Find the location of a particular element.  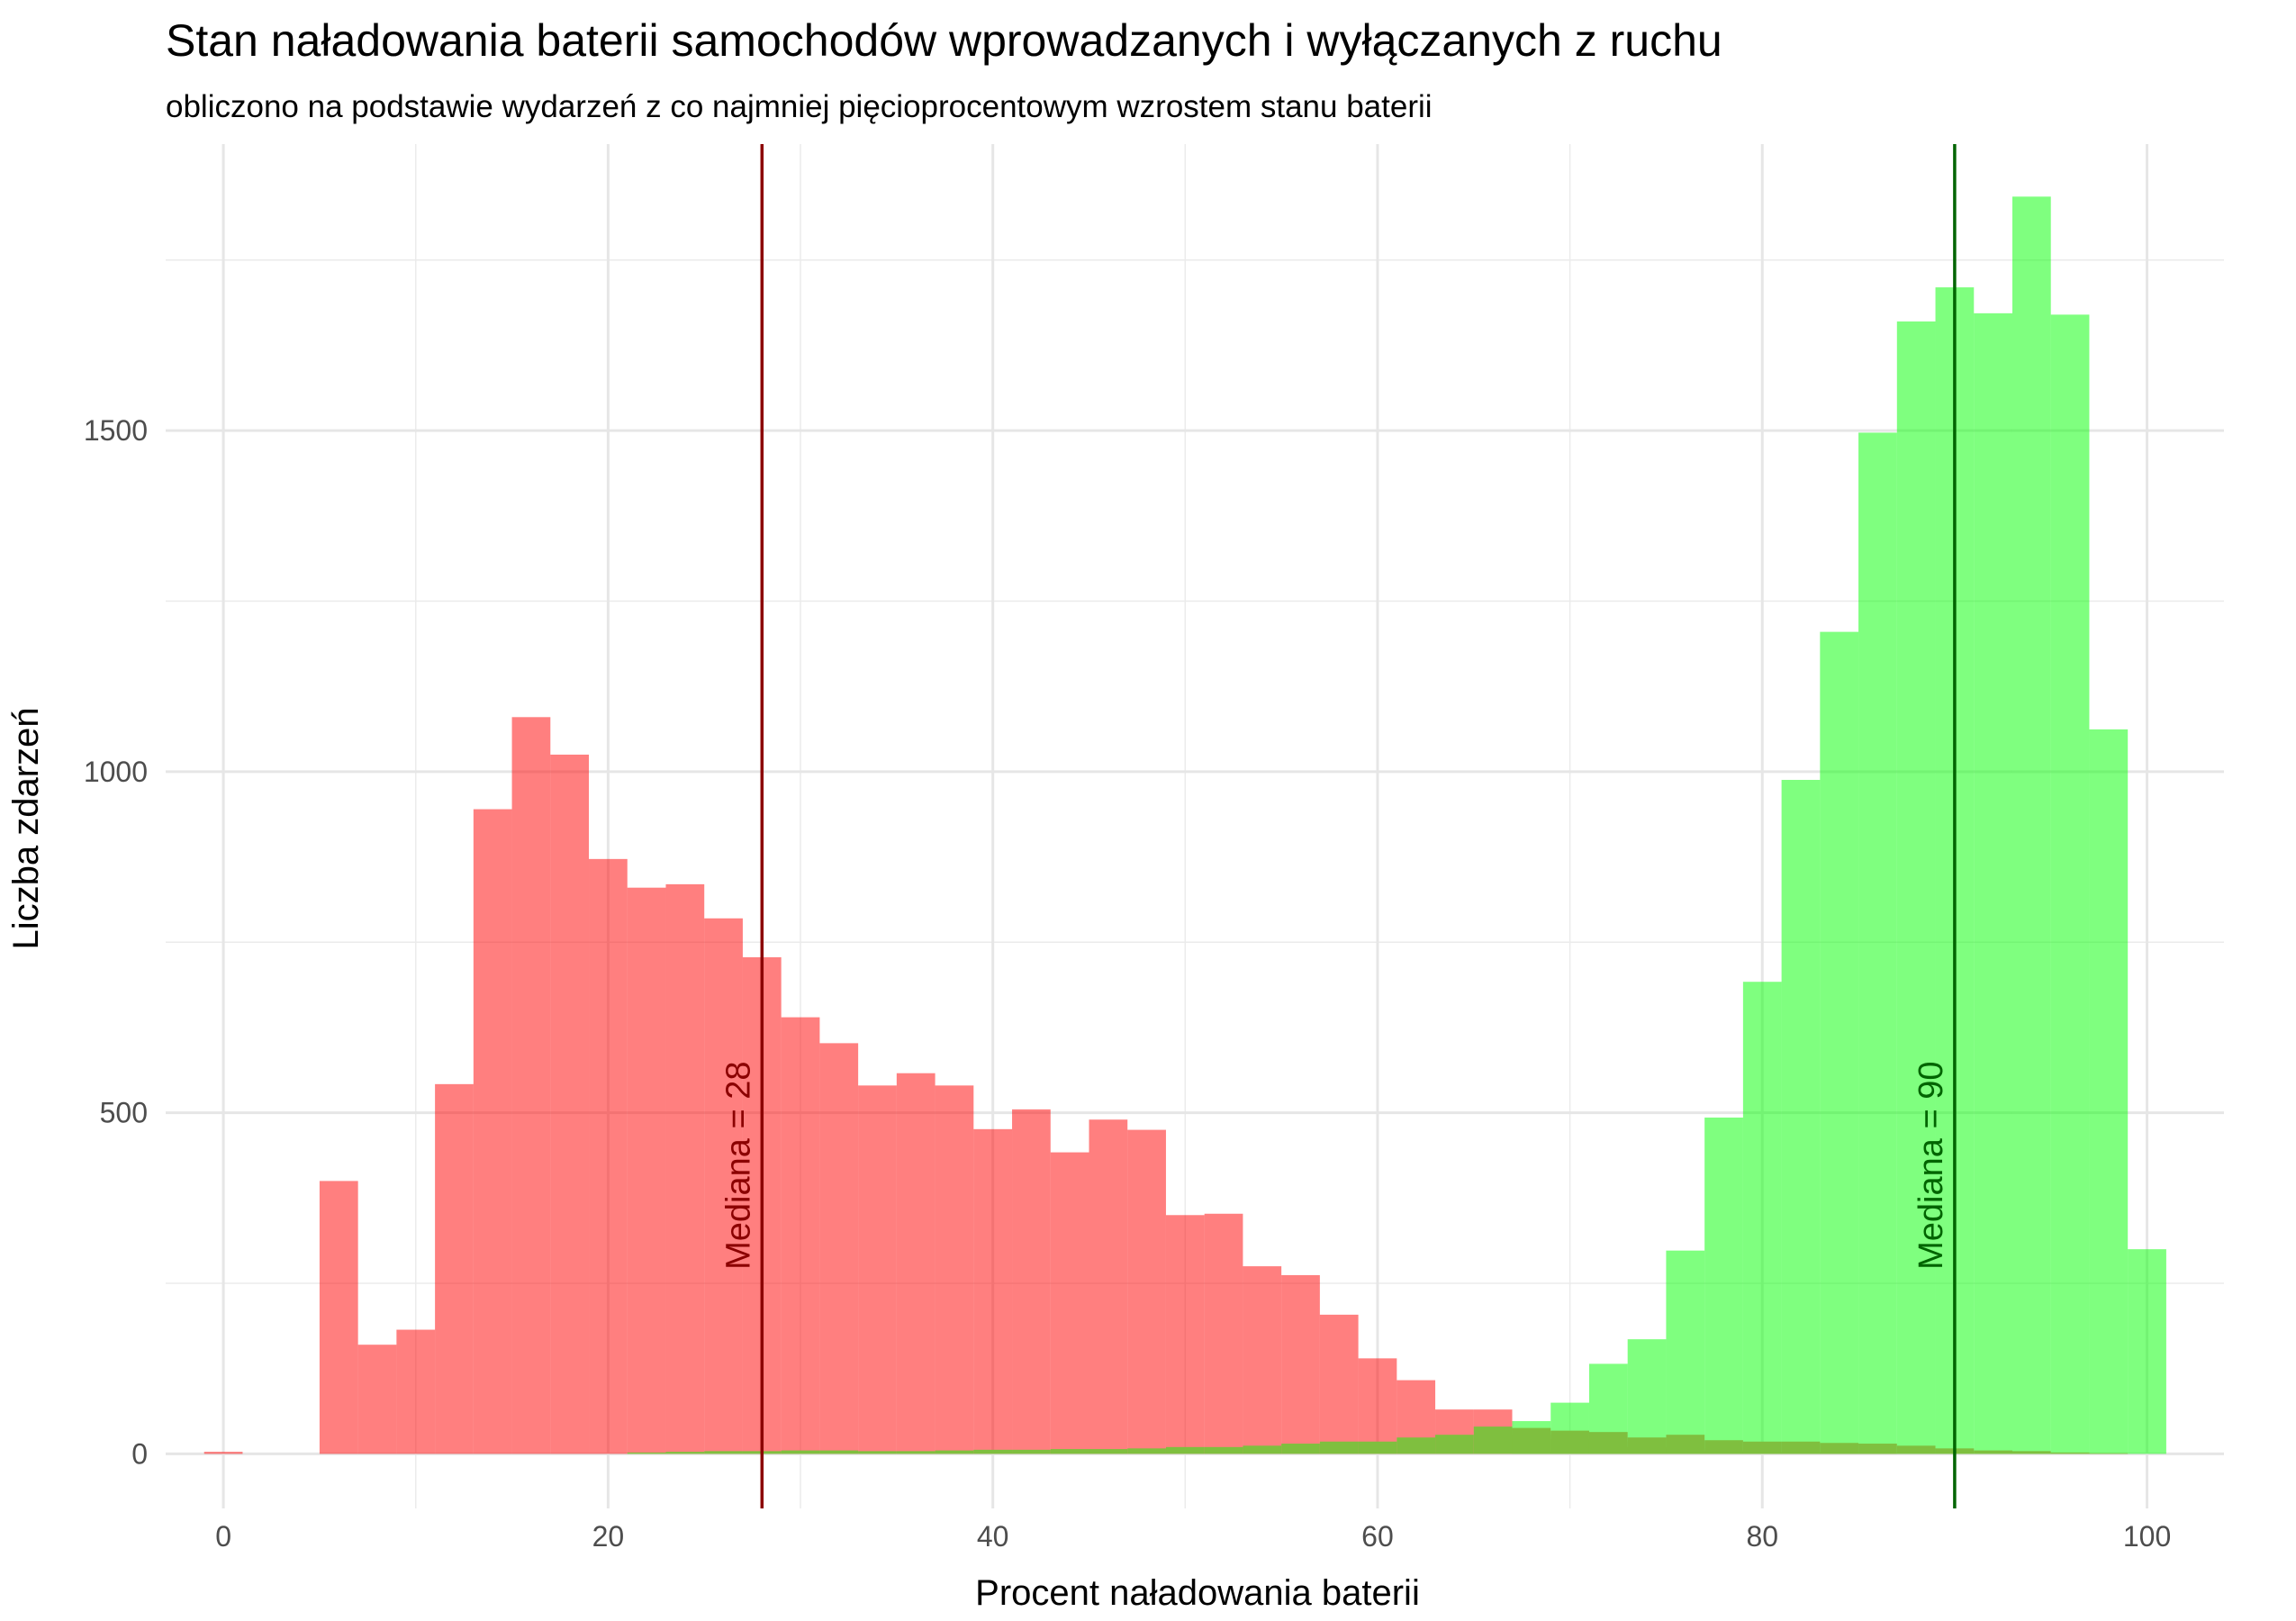

x-tick-label: 0 is located at coordinates (223, 1536).